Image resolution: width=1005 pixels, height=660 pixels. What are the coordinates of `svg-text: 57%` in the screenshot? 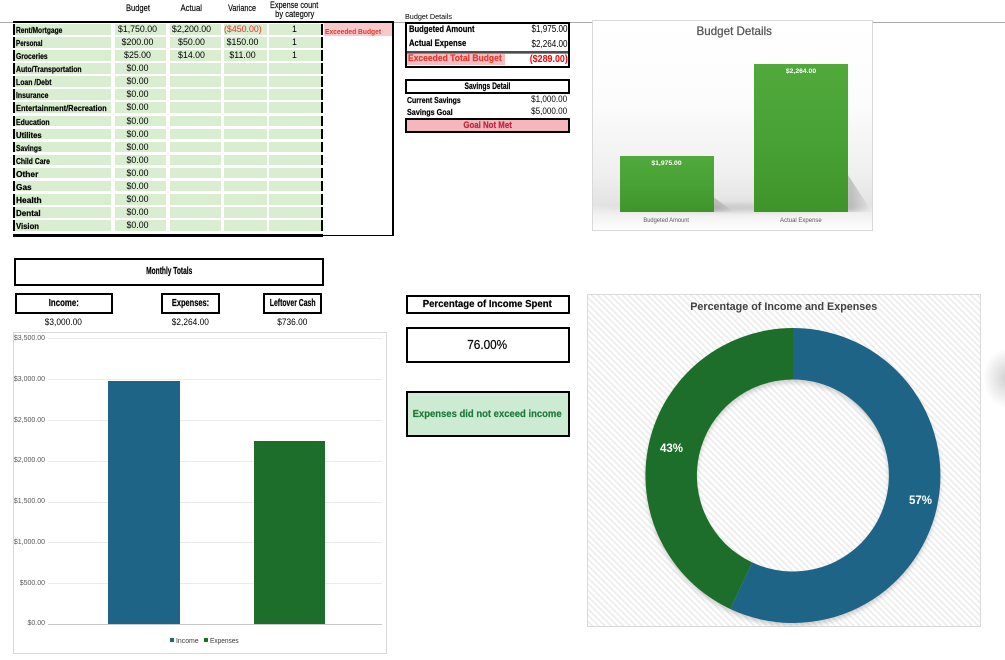 It's located at (920, 501).